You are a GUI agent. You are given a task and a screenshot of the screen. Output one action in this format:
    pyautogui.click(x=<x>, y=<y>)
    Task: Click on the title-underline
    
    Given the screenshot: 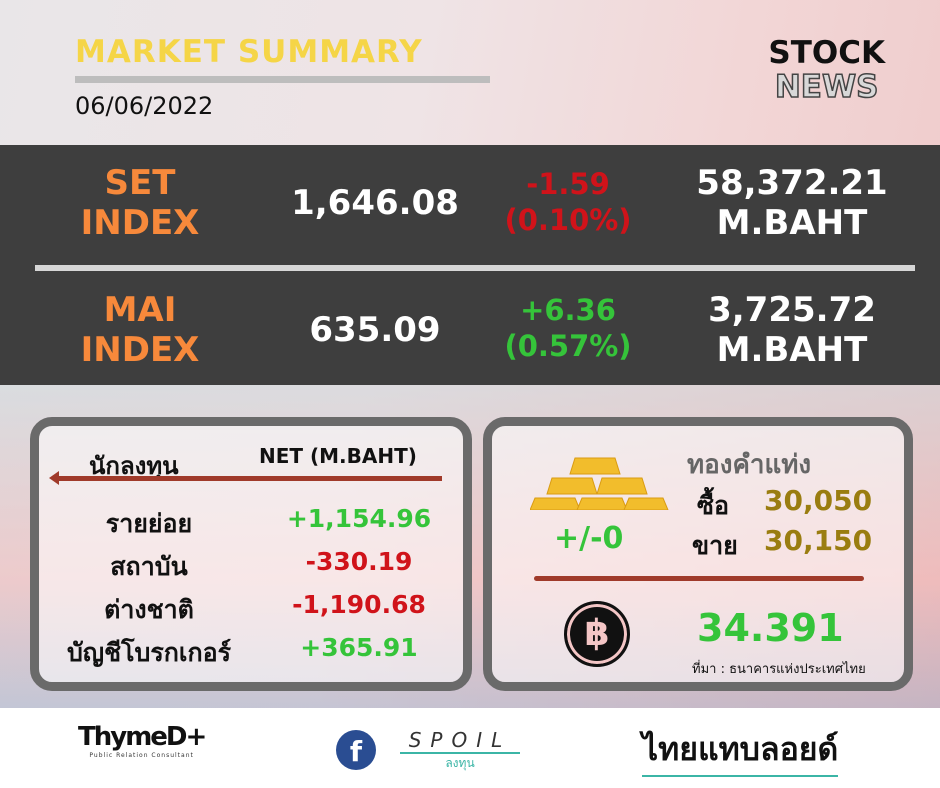 What is the action you would take?
    pyautogui.click(x=282, y=79)
    